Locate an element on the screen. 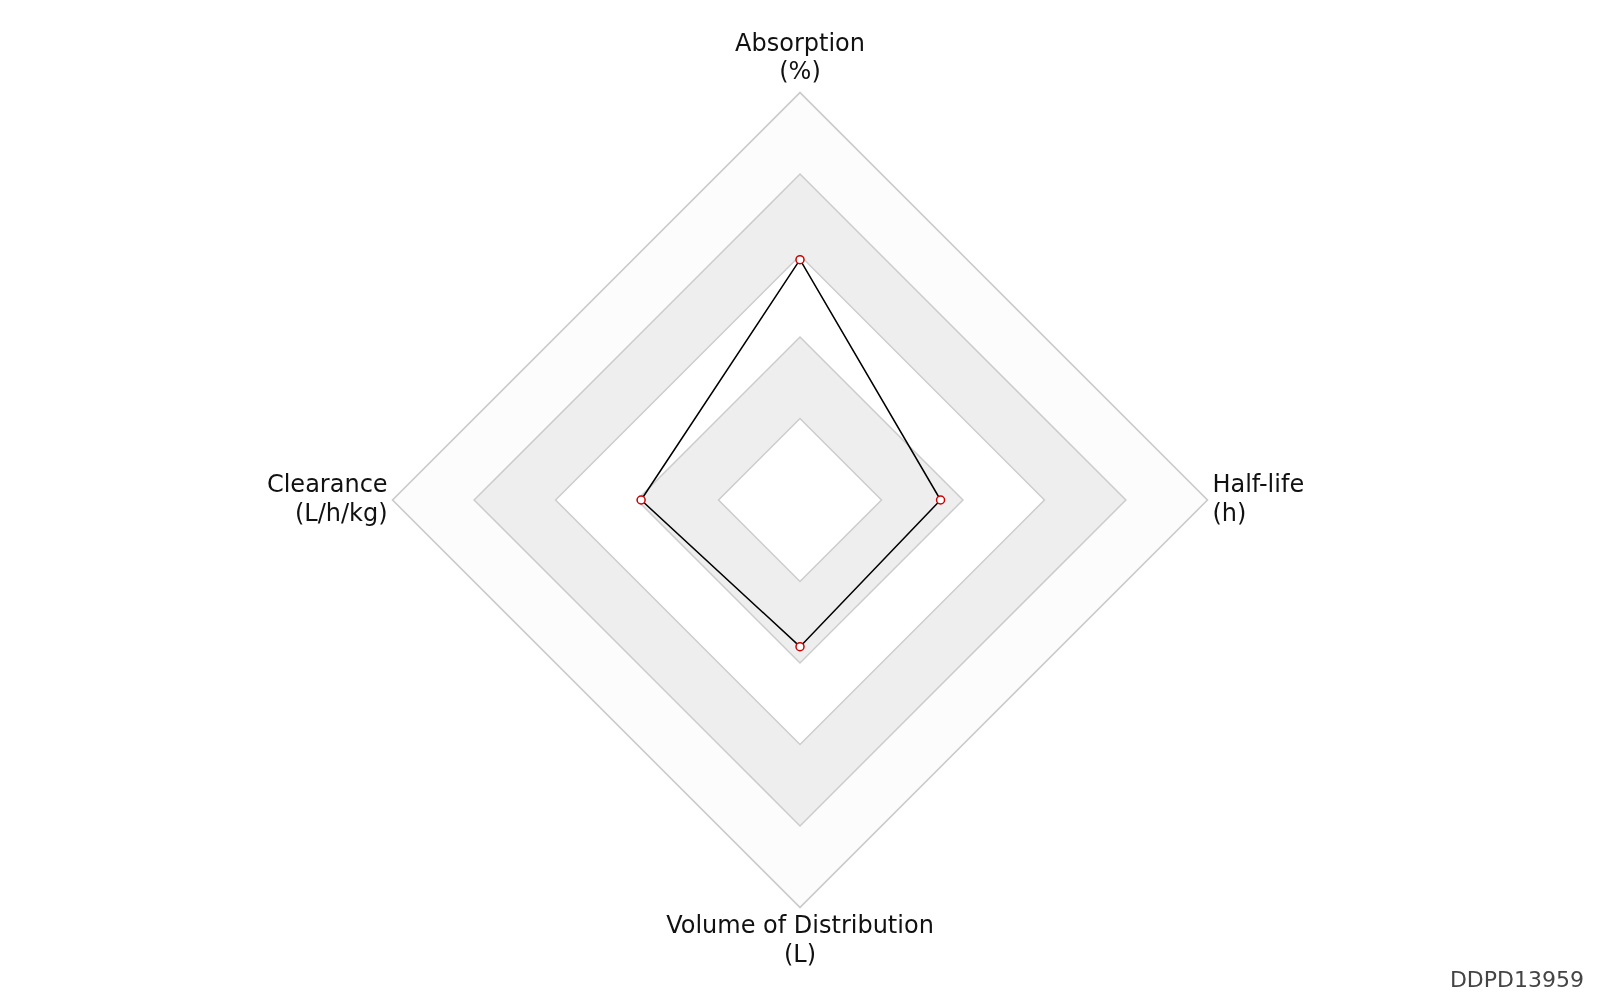  spoke-label: Volume of Distribution (L) is located at coordinates (800, 939).